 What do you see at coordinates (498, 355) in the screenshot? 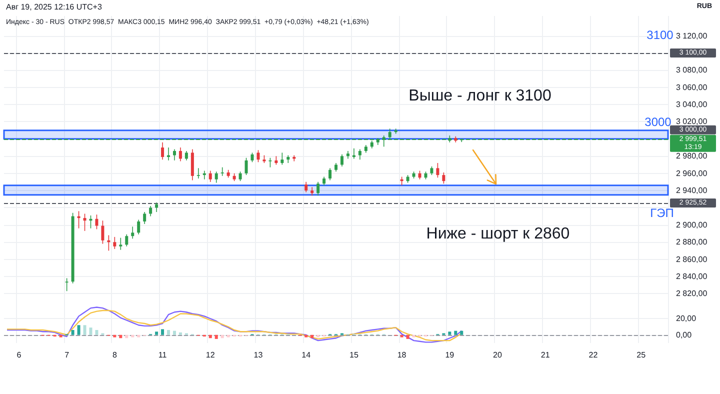
I see `x-tick-label: 20` at bounding box center [498, 355].